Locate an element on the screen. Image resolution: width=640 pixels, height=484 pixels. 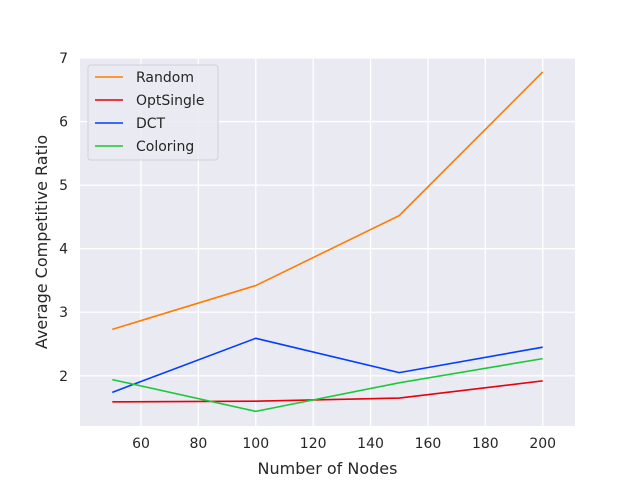
x-tick-label: 80 is located at coordinates (198, 444).